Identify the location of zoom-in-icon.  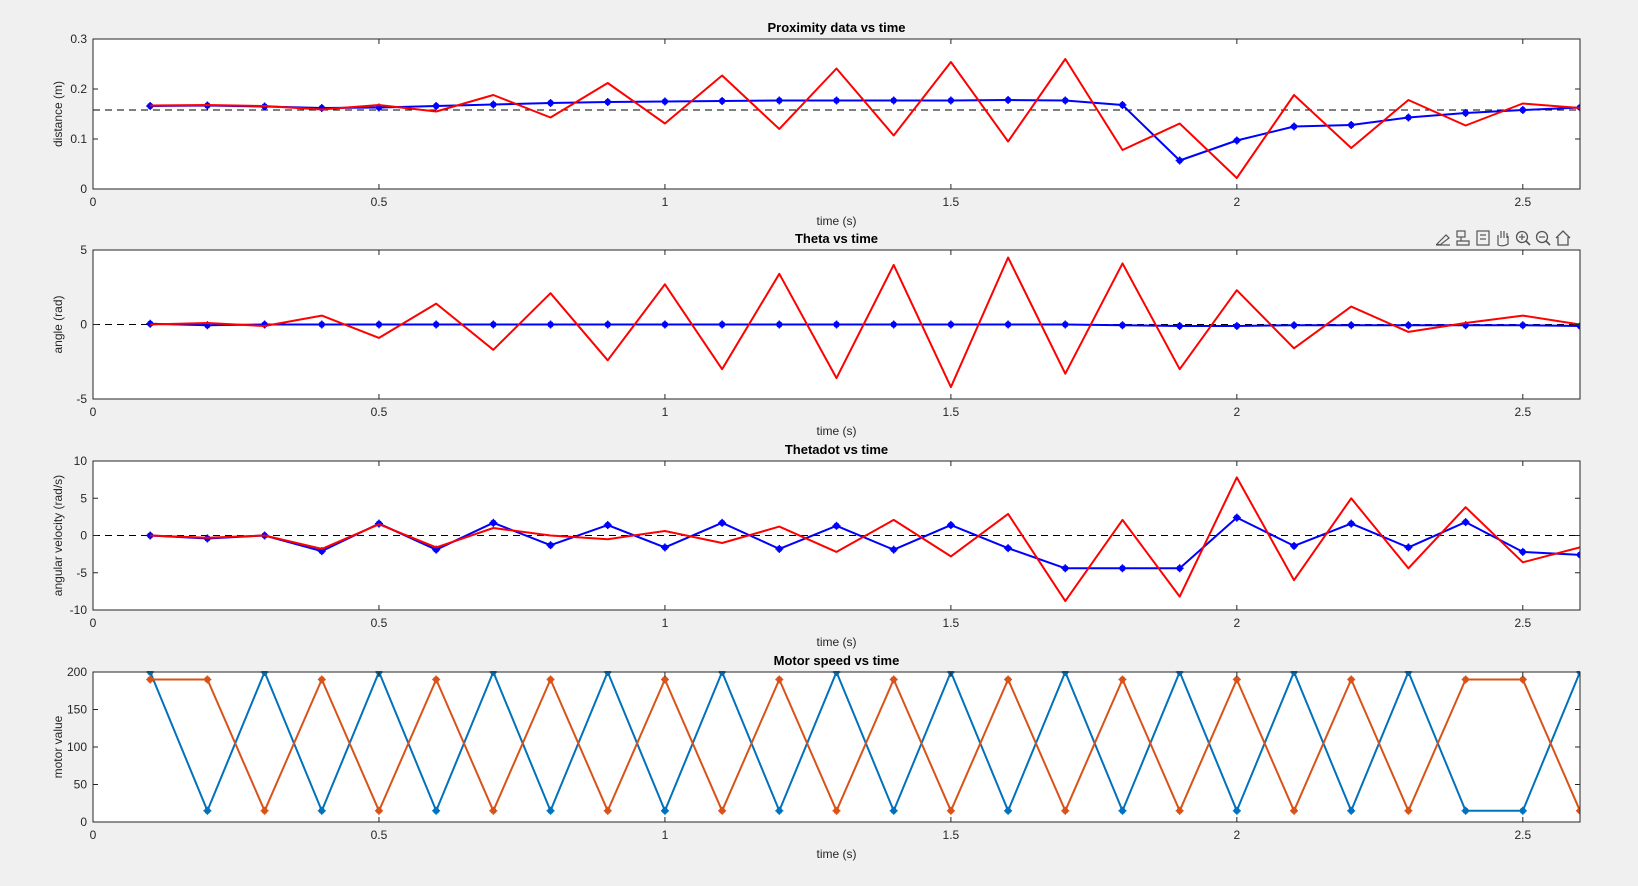
(1523, 238).